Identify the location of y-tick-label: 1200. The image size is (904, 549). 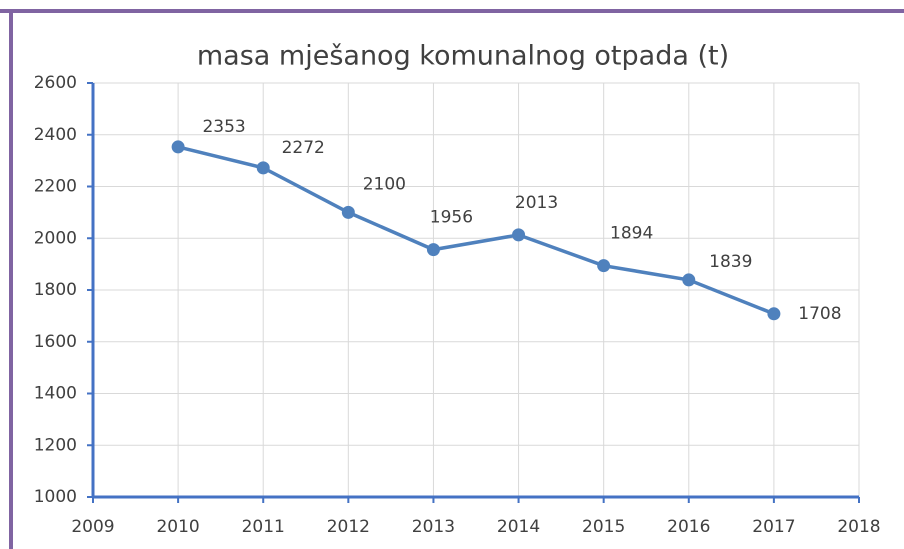
(55, 445).